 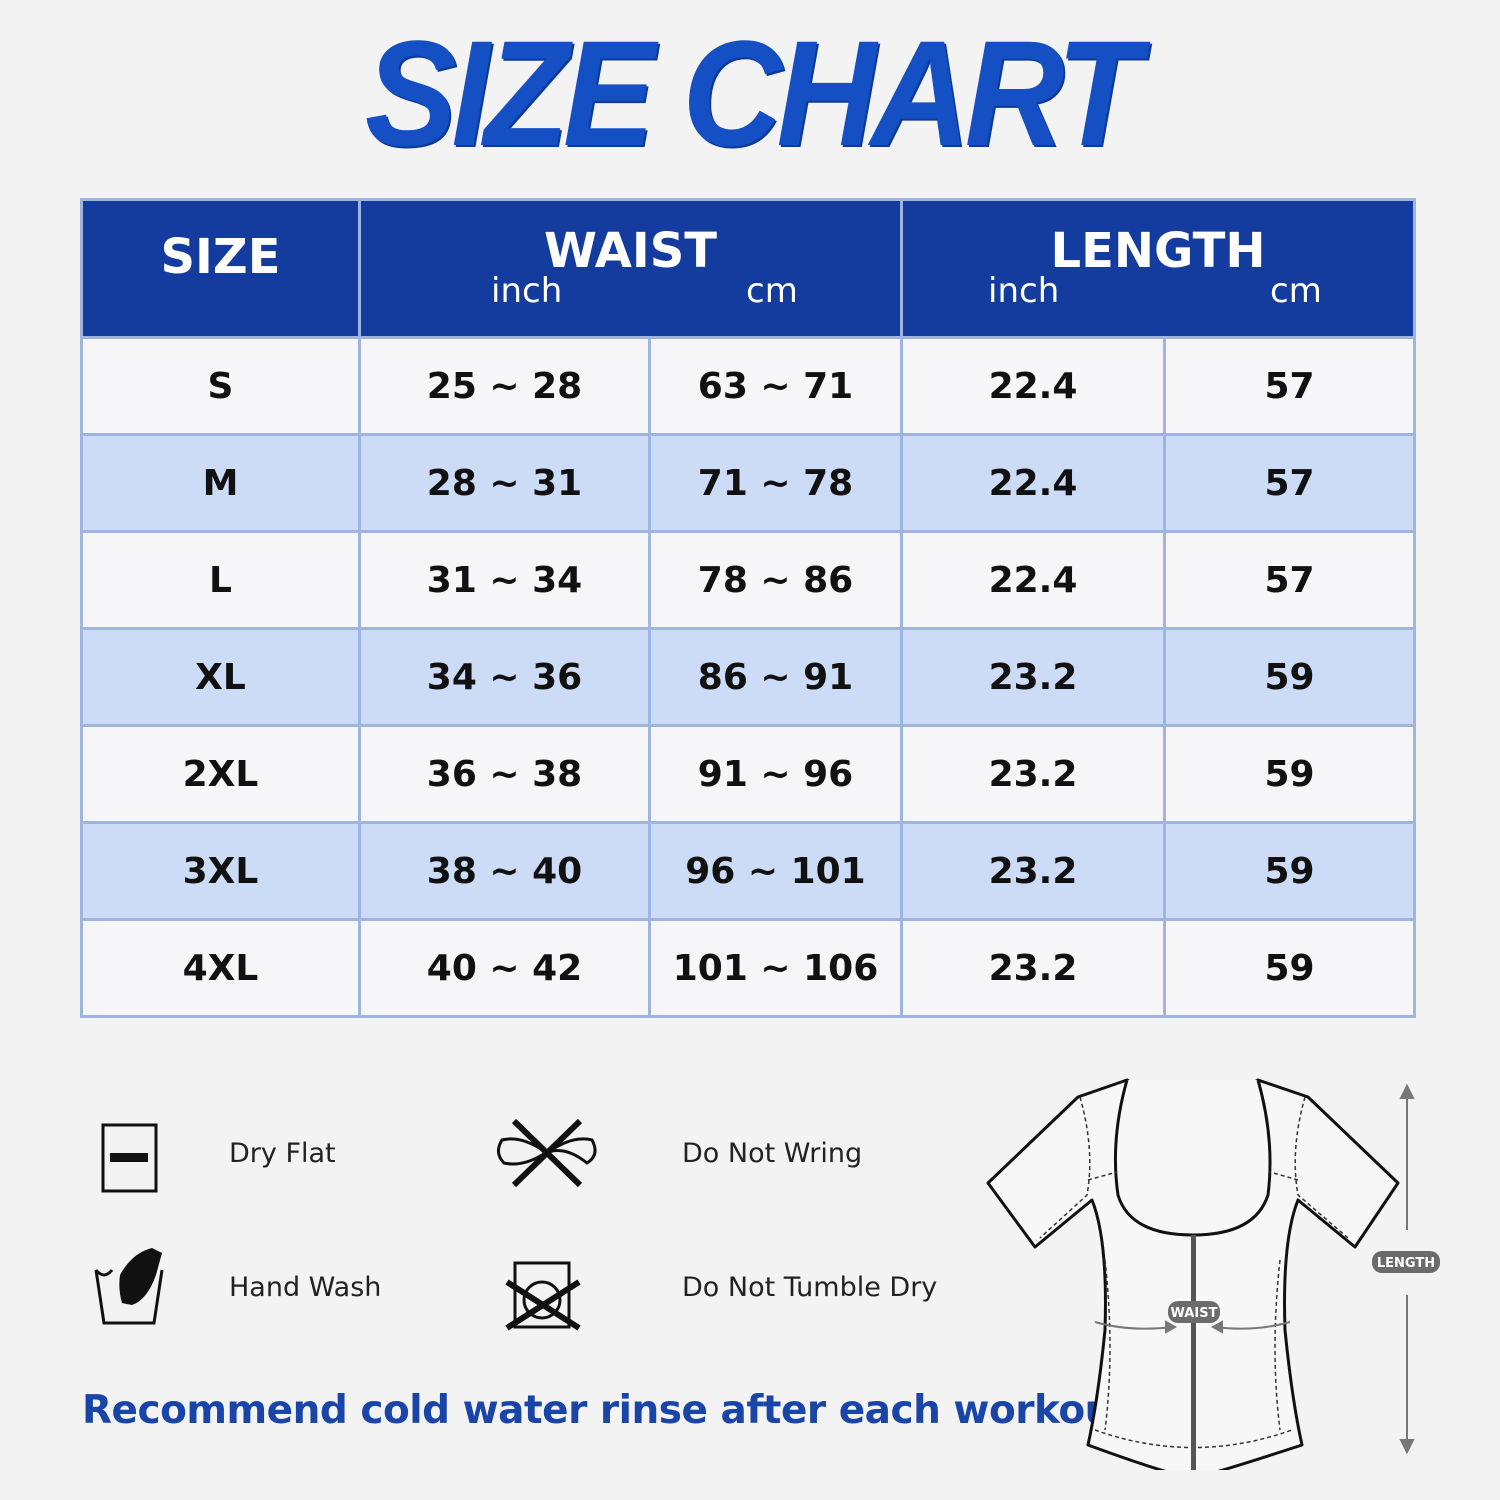 I want to click on length-label: LENGTH, so click(x=1406, y=1263).